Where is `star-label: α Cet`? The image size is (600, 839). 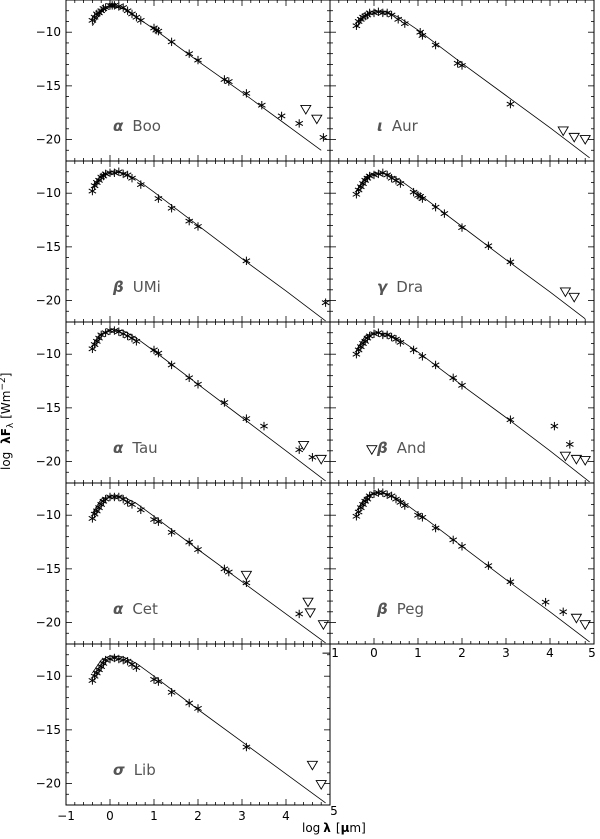
star-label: α Cet is located at coordinates (135, 609).